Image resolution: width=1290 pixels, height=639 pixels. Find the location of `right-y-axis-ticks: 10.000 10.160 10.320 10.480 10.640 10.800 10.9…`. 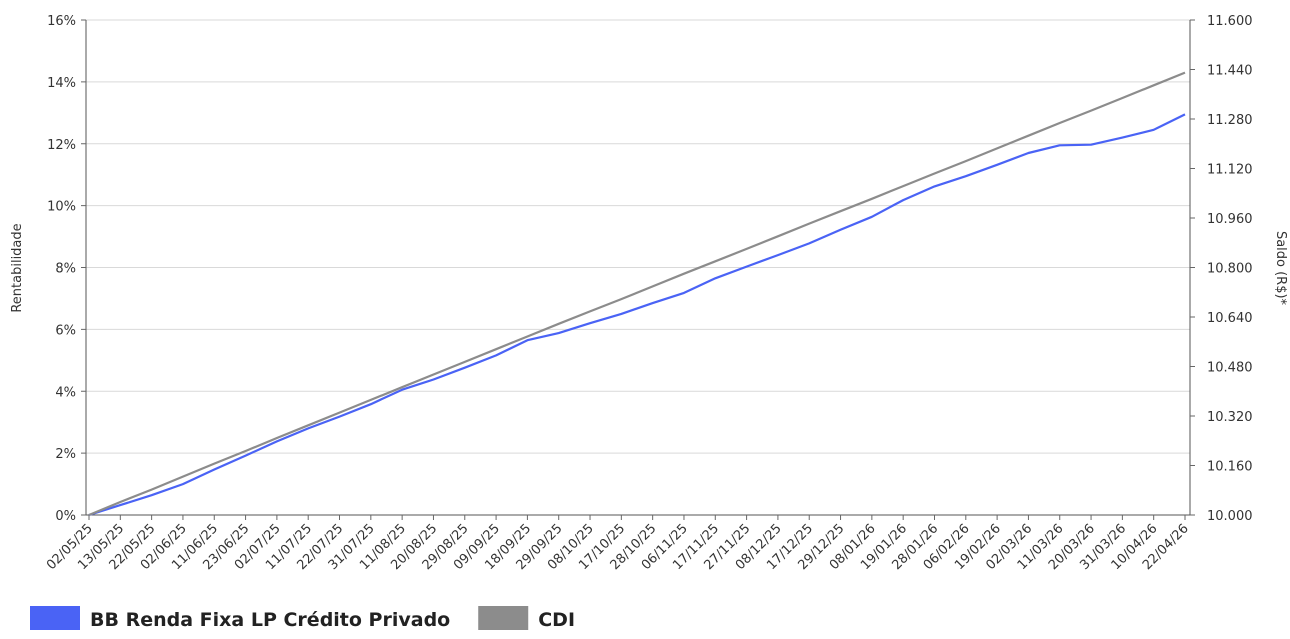

right-y-axis-ticks: 10.000 10.160 10.320 10.480 10.640 10.800 10.9… is located at coordinates (1221, 269).